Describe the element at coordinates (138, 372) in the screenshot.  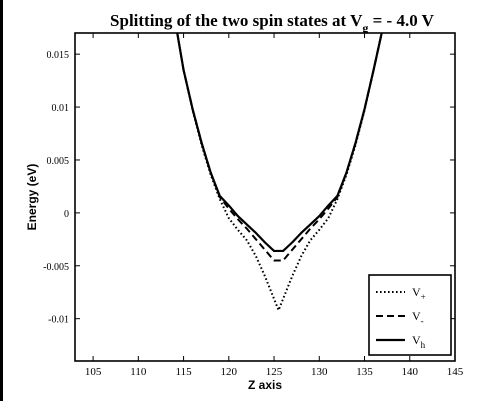
I see `x-tick-label: 110` at that location.